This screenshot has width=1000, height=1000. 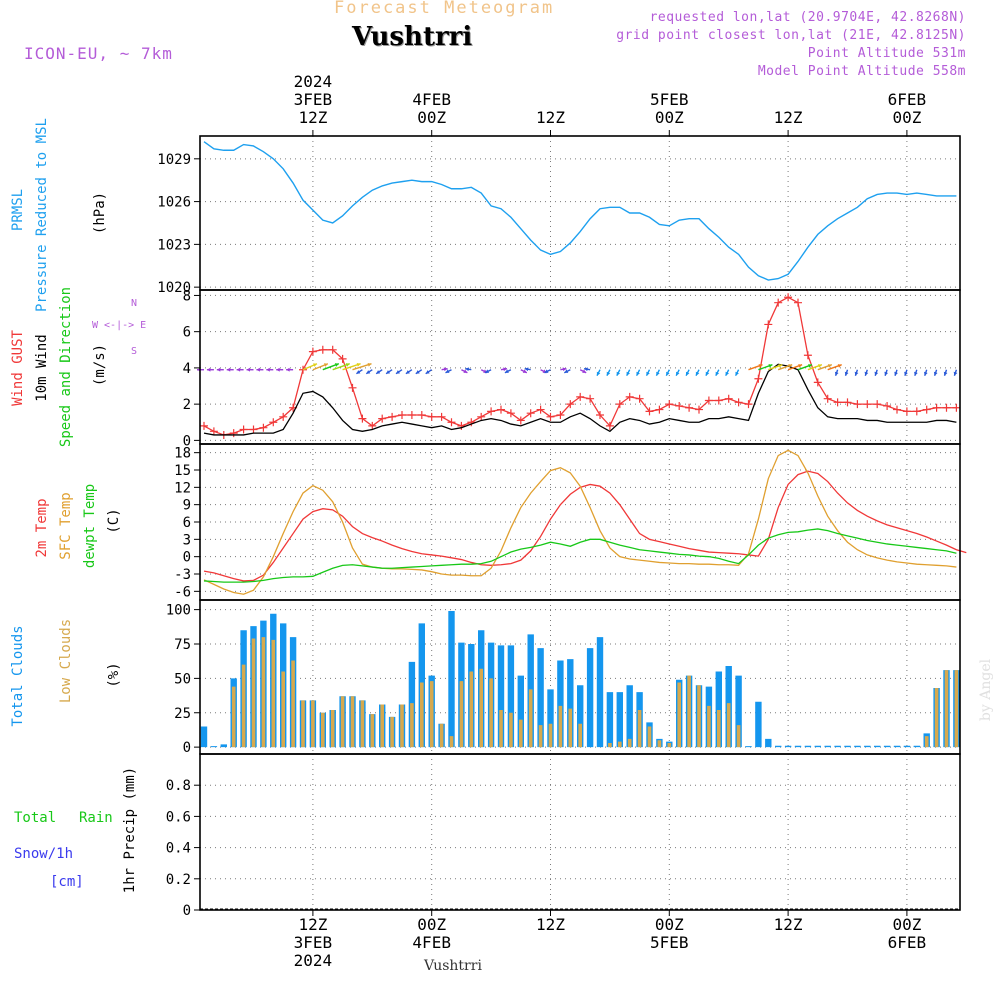 What do you see at coordinates (907, 942) in the screenshot?
I see `bottom-time-label: 6FEB` at bounding box center [907, 942].